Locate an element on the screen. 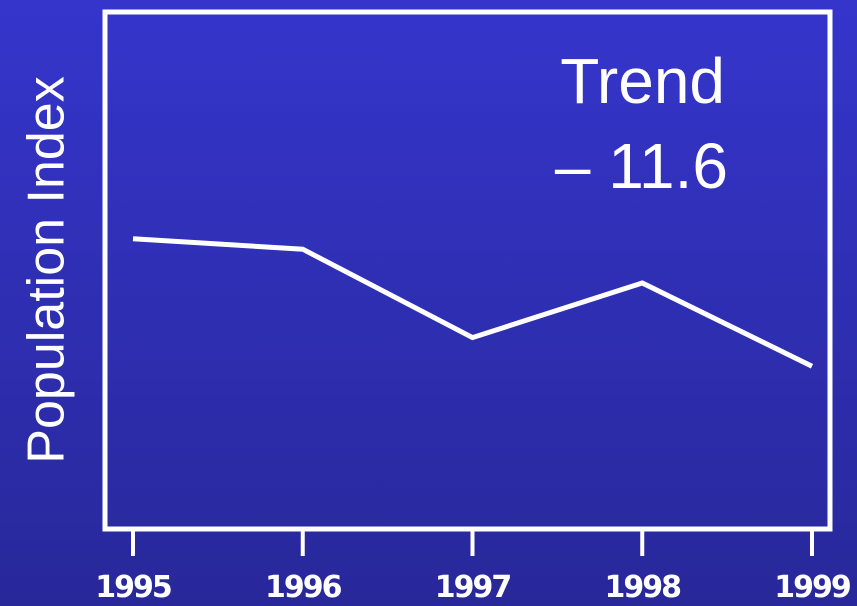 The height and width of the screenshot is (606, 857). x-tick-label: 1997 is located at coordinates (473, 587).